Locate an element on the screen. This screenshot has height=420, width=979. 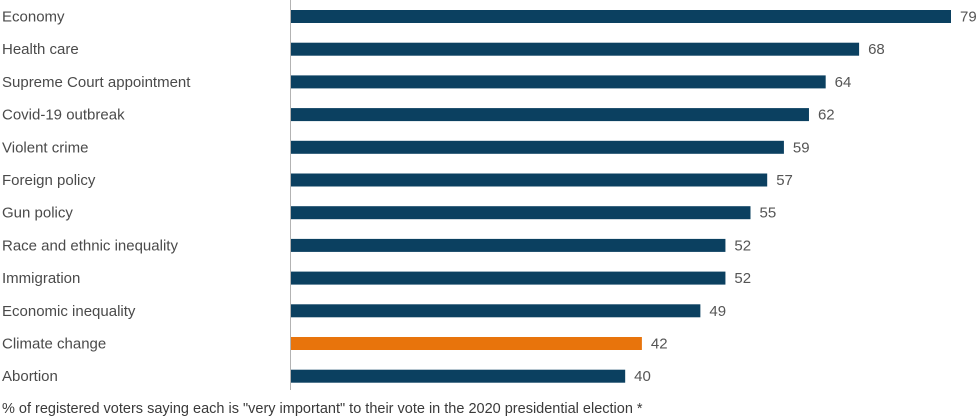
category-label: Covid-19 outbreak is located at coordinates (63, 115).